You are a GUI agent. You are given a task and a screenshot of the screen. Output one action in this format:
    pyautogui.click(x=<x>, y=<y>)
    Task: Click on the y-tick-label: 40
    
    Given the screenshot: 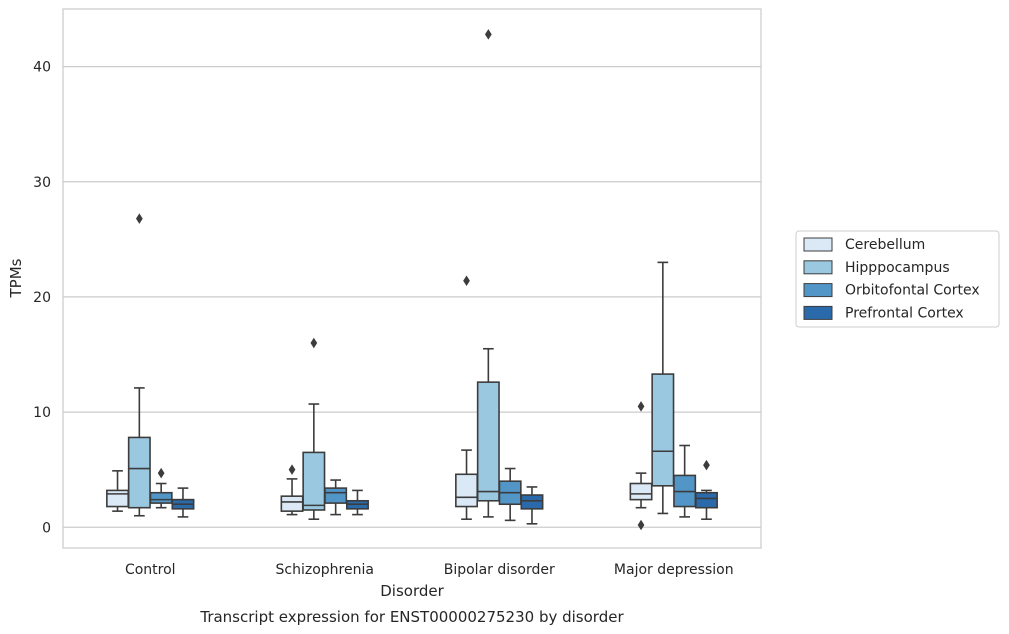 What is the action you would take?
    pyautogui.click(x=42, y=68)
    